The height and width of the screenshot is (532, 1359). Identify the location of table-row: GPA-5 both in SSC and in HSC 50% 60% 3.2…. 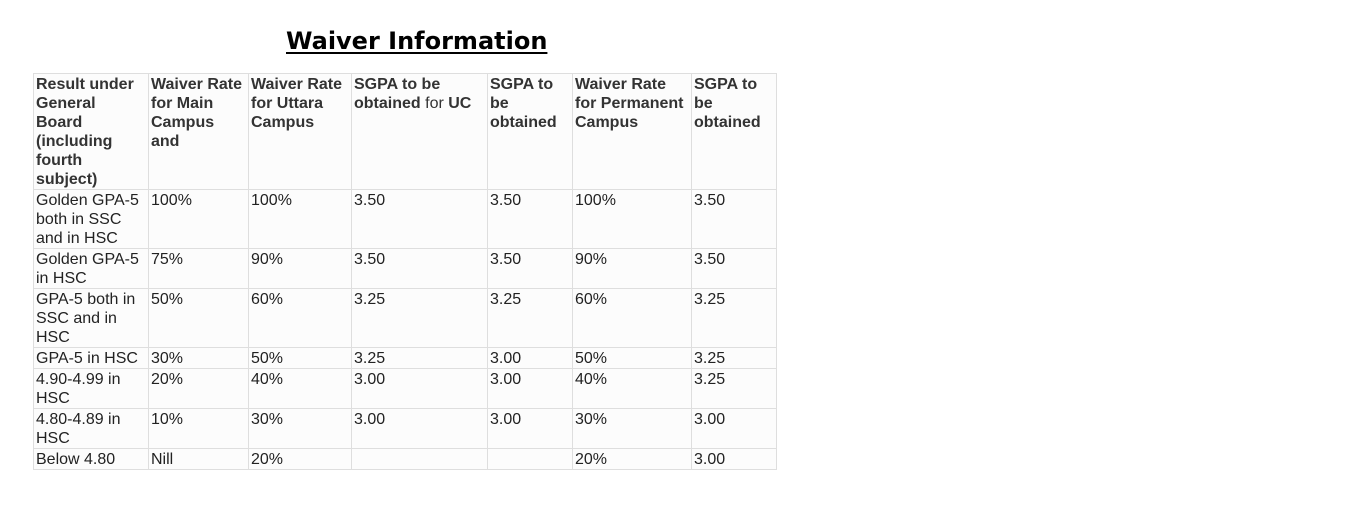
(405, 318).